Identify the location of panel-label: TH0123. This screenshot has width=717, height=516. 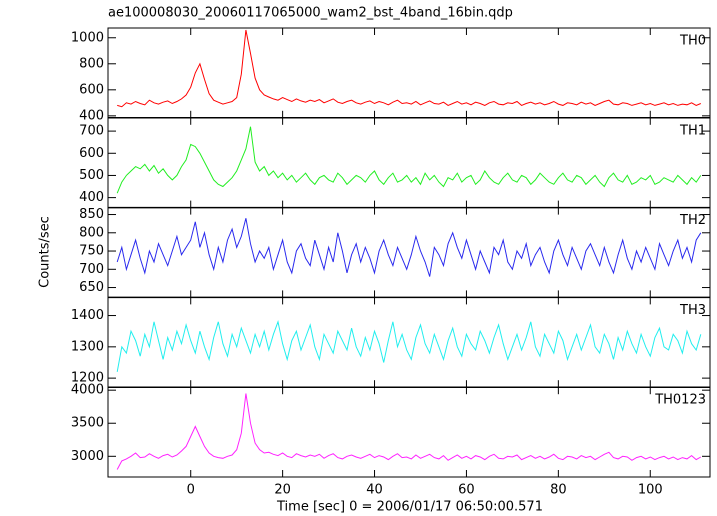
(680, 400).